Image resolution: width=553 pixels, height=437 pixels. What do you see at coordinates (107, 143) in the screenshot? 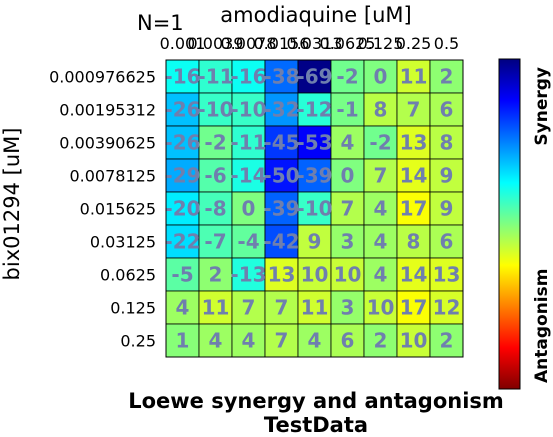
I see `y-tick-label: 0.00390625` at bounding box center [107, 143].